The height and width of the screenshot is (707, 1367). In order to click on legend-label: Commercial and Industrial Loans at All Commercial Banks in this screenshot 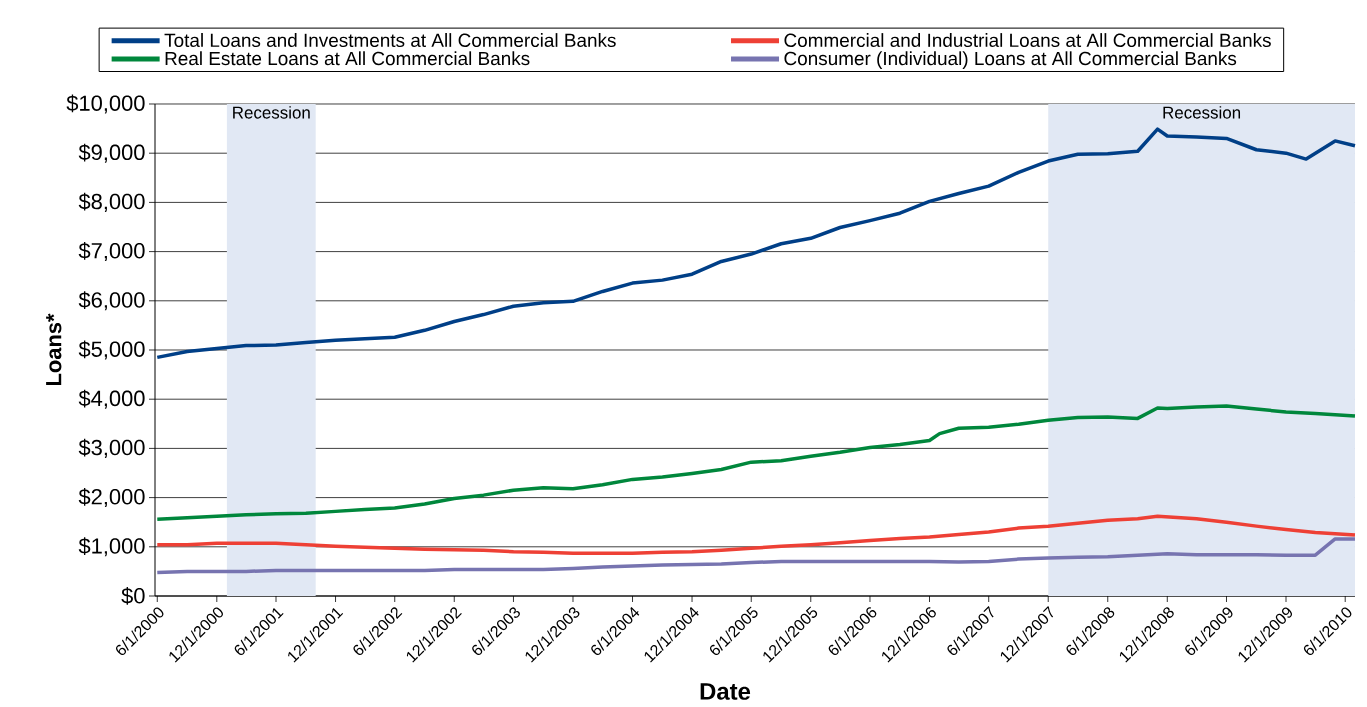, I will do `click(1027, 40)`.